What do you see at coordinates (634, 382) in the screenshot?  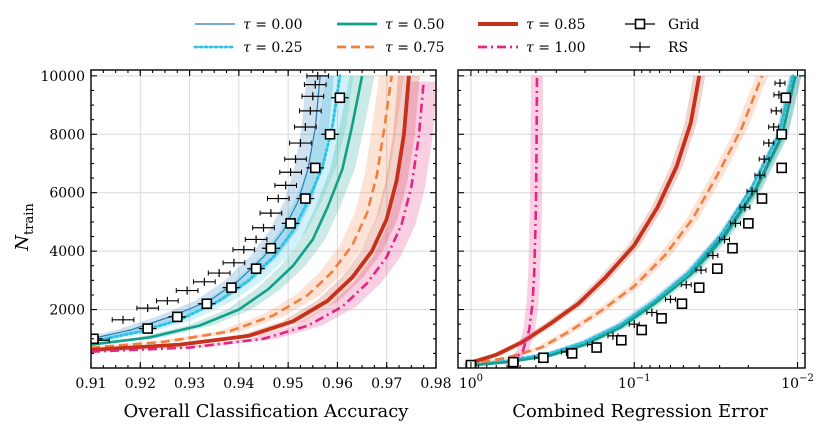 I see `x-tick-label: 10⁻¹` at bounding box center [634, 382].